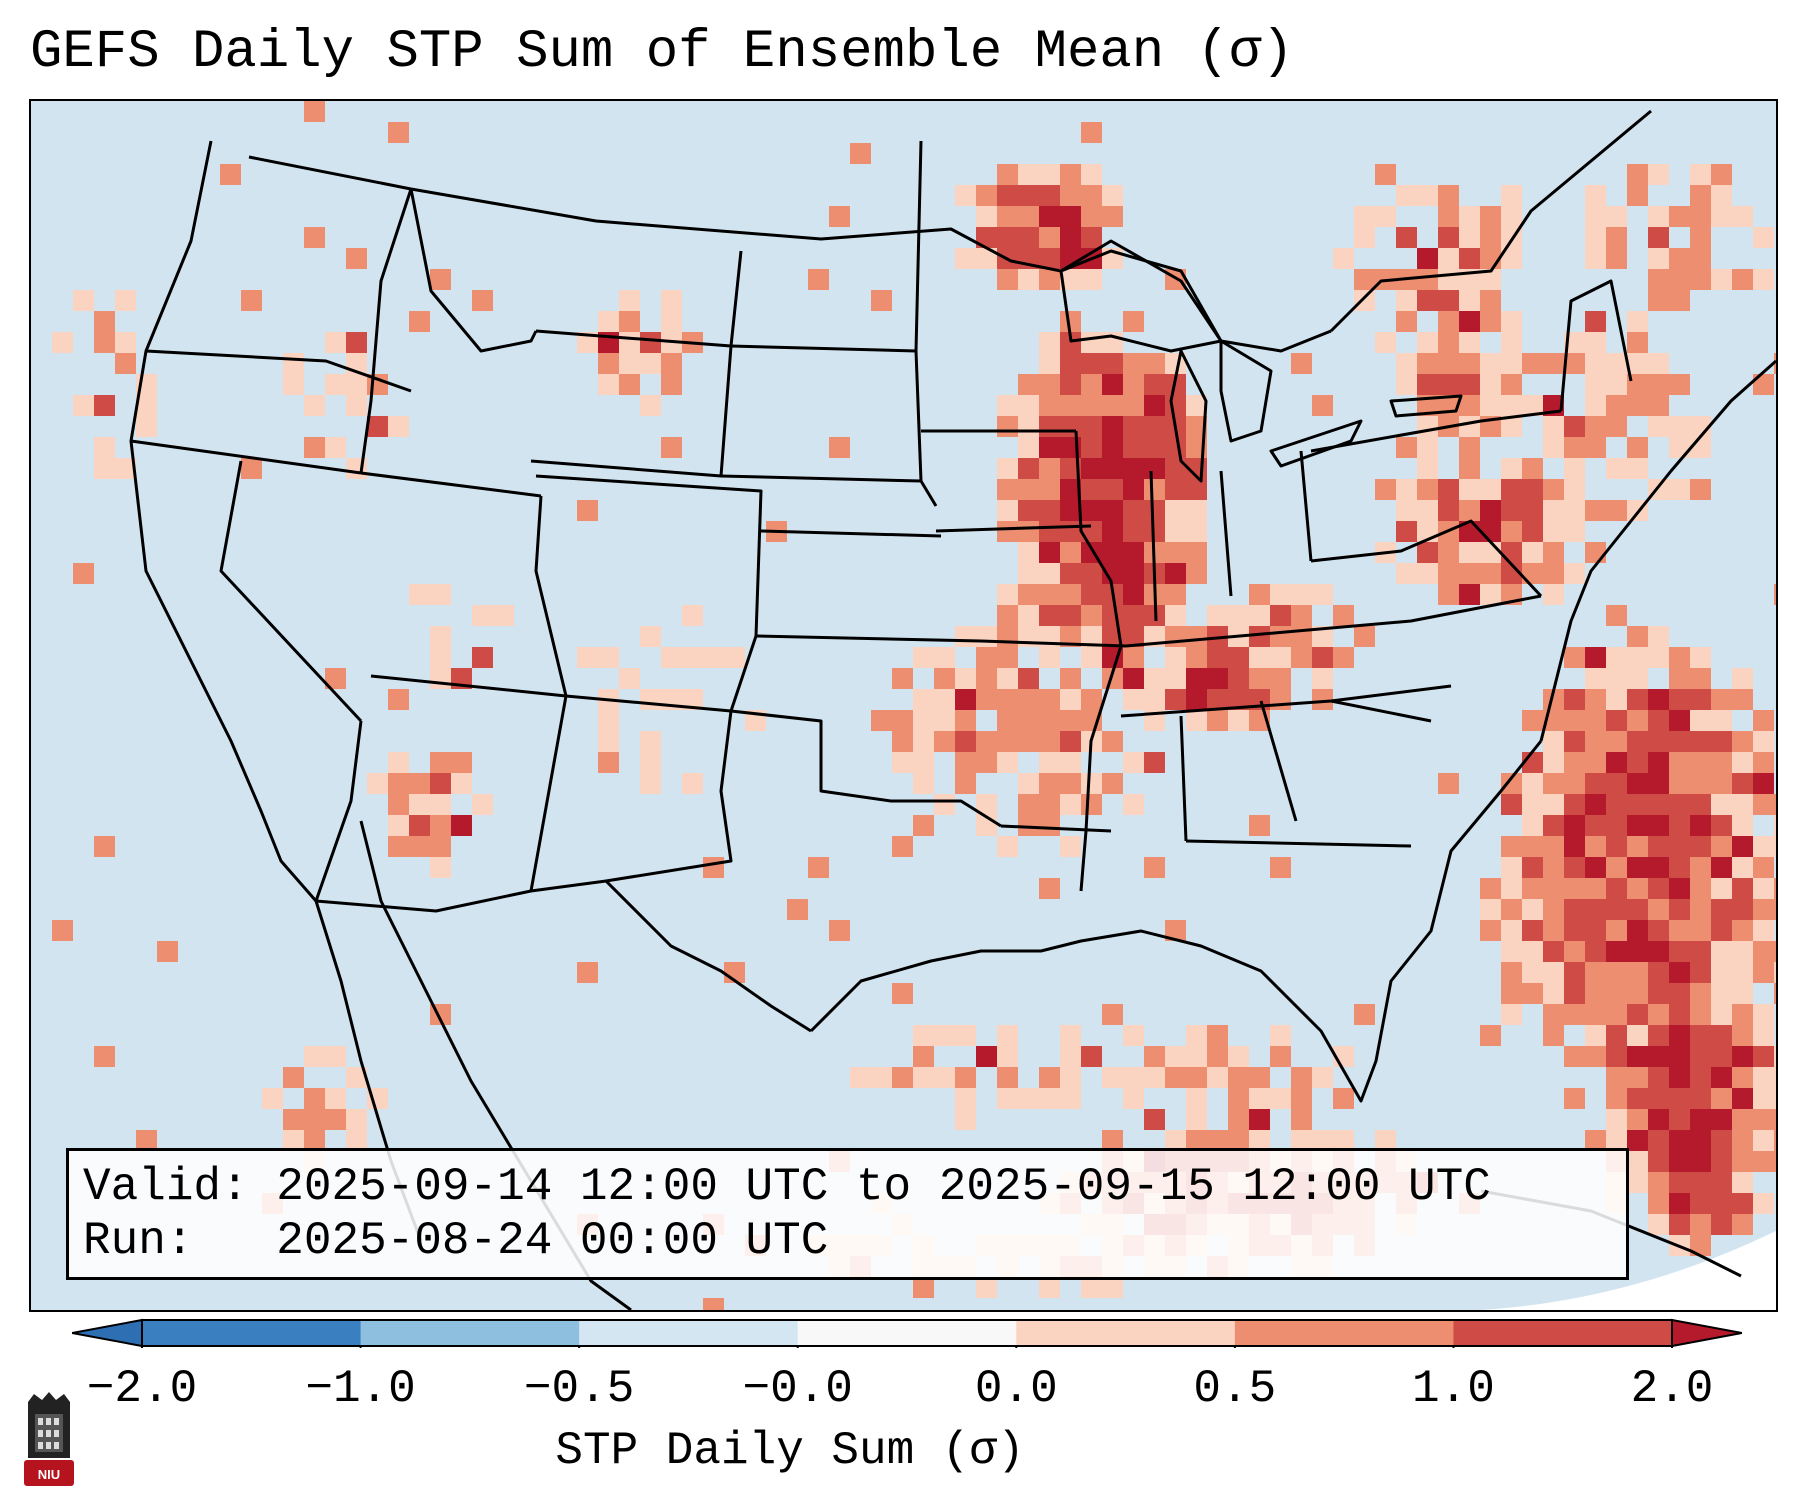  What do you see at coordinates (451, 484) in the screenshot?
I see `border-id-ut` at bounding box center [451, 484].